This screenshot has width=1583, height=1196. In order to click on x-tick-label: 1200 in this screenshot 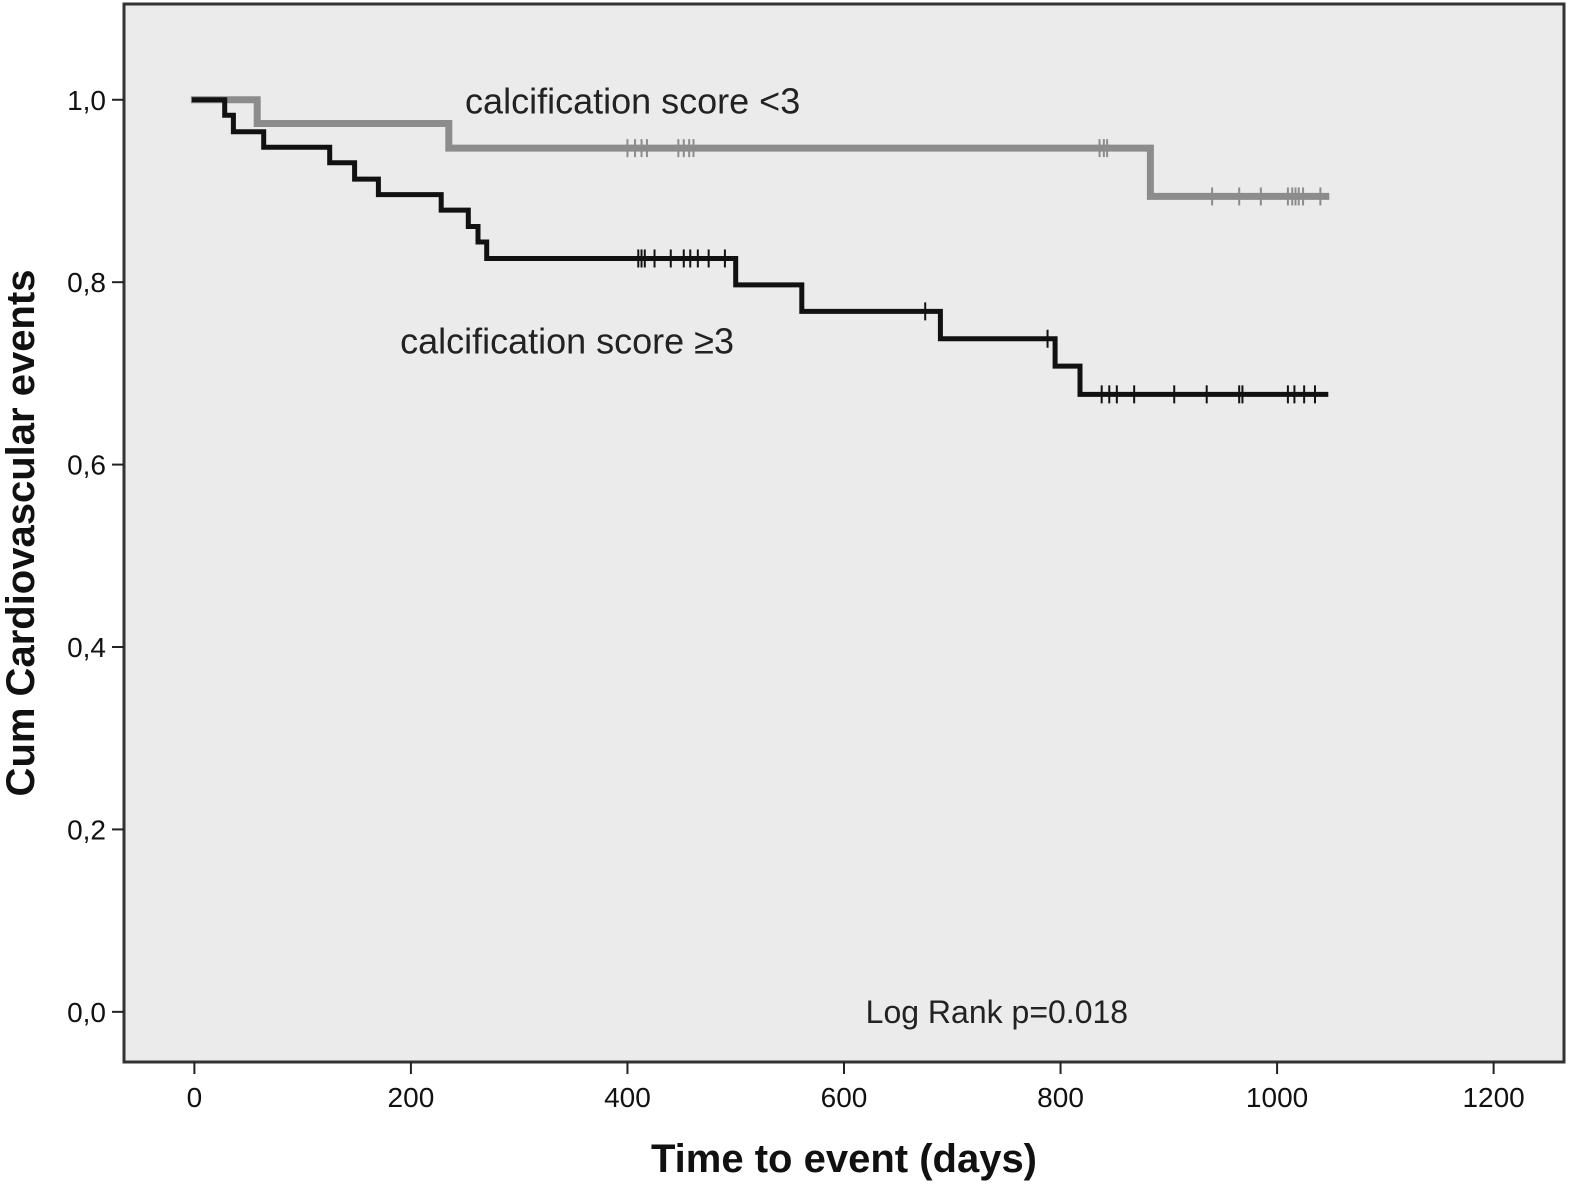, I will do `click(1493, 1097)`.